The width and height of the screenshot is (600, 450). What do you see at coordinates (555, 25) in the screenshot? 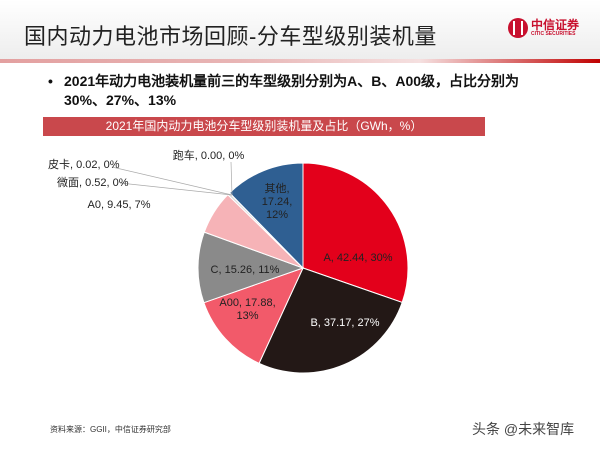
I see `logo-cn-text: 中信证券` at bounding box center [555, 25].